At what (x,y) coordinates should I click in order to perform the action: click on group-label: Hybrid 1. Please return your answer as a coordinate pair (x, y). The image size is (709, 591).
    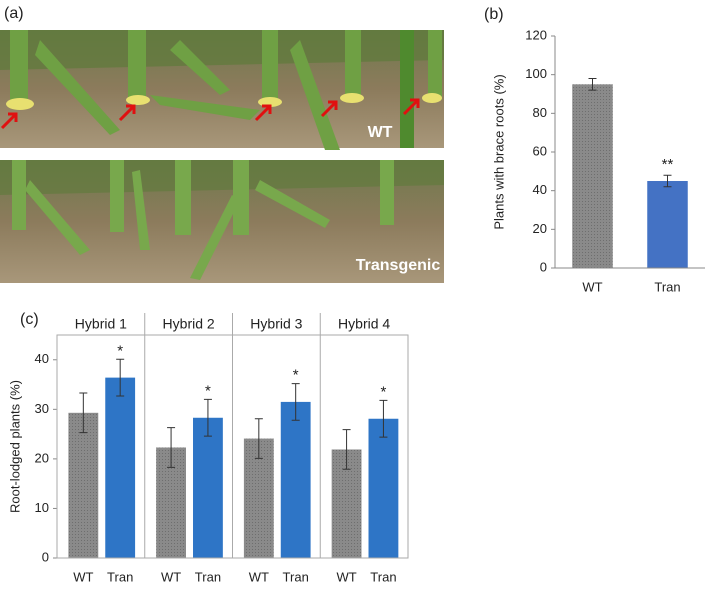
    Looking at the image, I should click on (101, 324).